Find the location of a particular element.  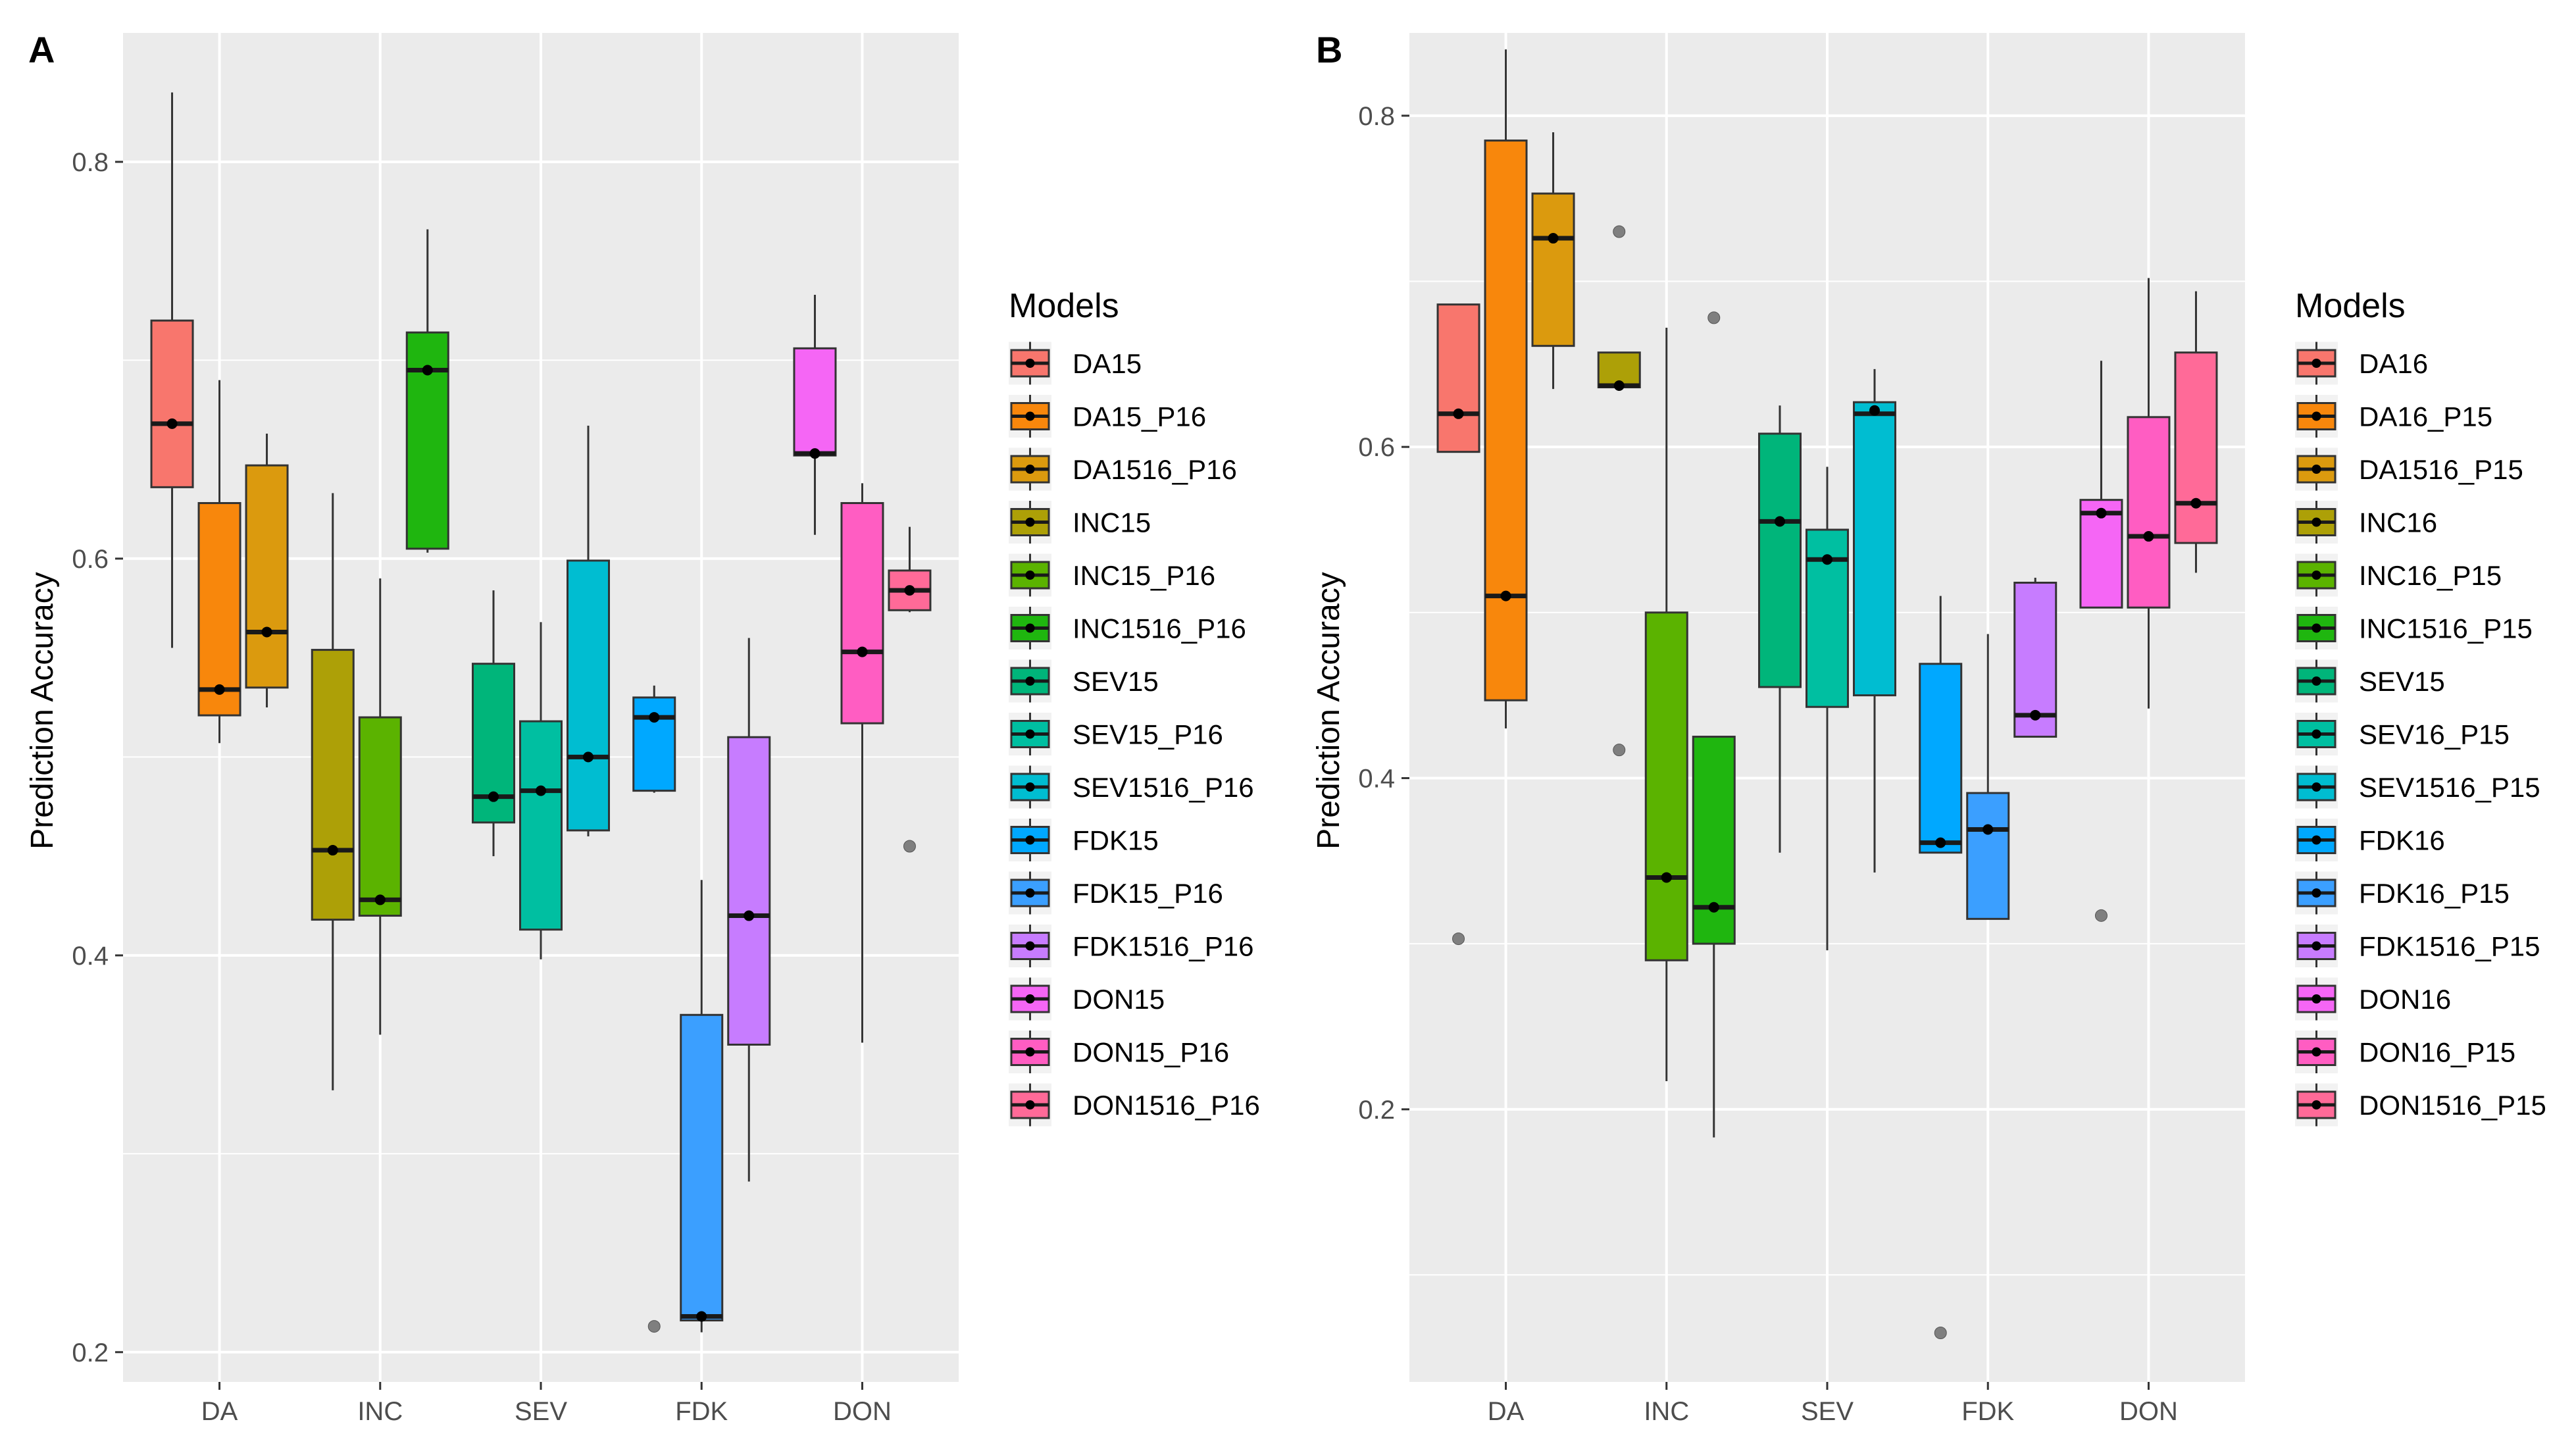

legend-item-inc15-p16: INC15_P16 is located at coordinates (1112, 575).